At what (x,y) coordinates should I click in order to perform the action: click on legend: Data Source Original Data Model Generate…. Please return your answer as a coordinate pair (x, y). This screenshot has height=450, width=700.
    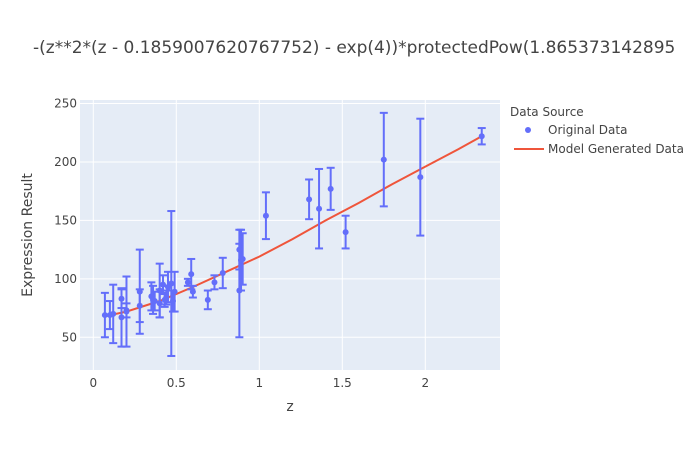
    Looking at the image, I should click on (597, 130).